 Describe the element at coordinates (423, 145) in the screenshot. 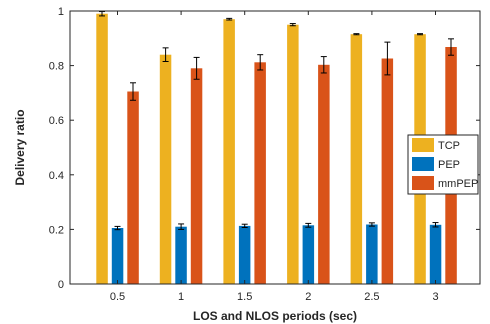

I see `legend-swatch-tcp` at that location.